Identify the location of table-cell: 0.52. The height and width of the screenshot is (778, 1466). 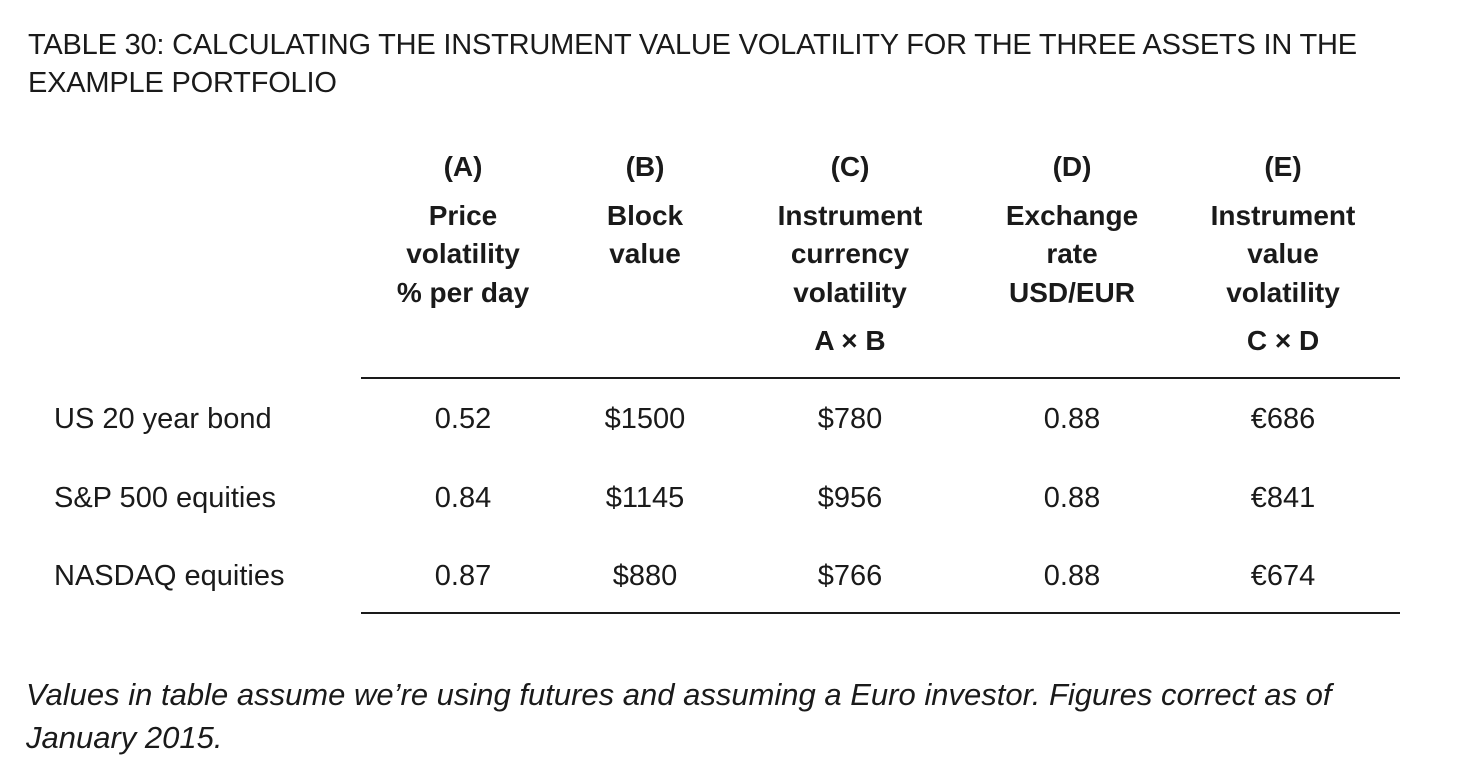
(463, 419).